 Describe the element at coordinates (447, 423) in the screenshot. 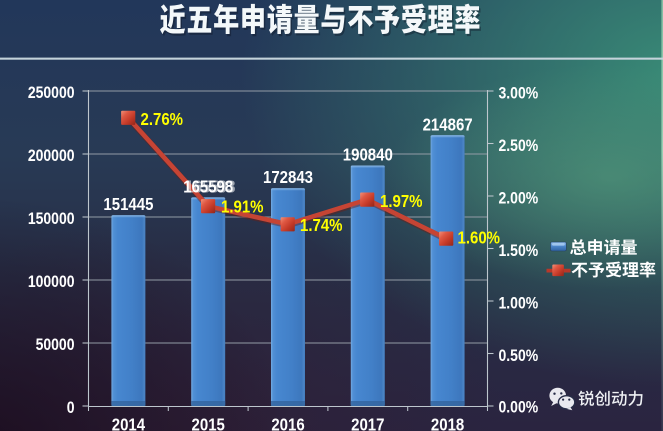

I see `svg-text: 2018` at that location.